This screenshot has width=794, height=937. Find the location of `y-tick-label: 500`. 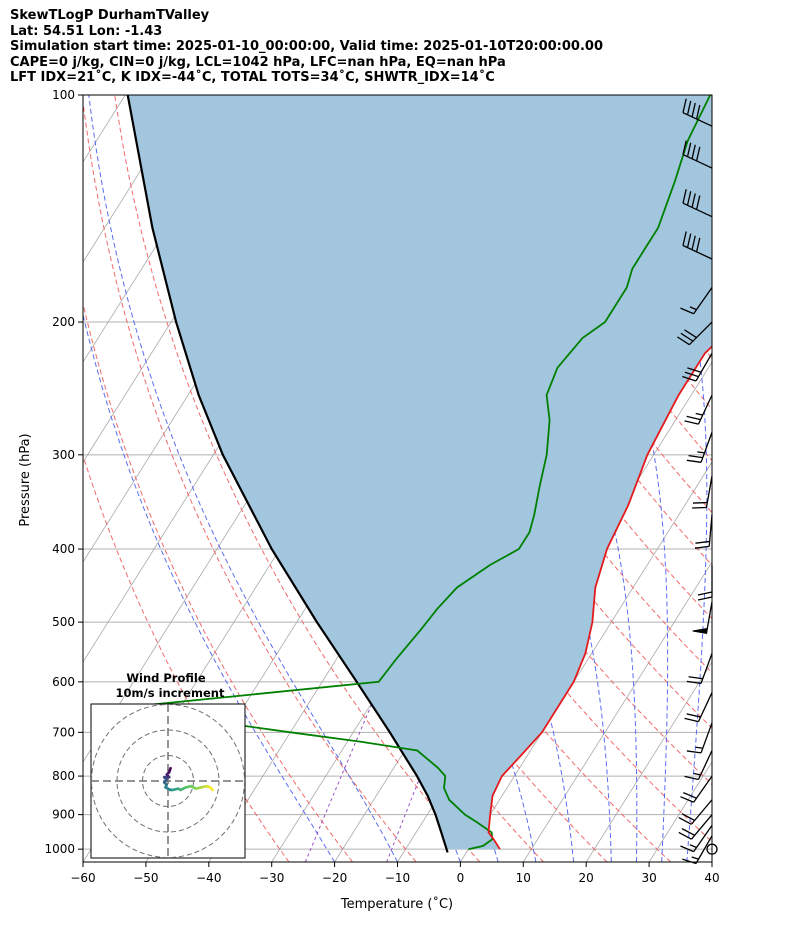

y-tick-label: 500 is located at coordinates (63, 622).